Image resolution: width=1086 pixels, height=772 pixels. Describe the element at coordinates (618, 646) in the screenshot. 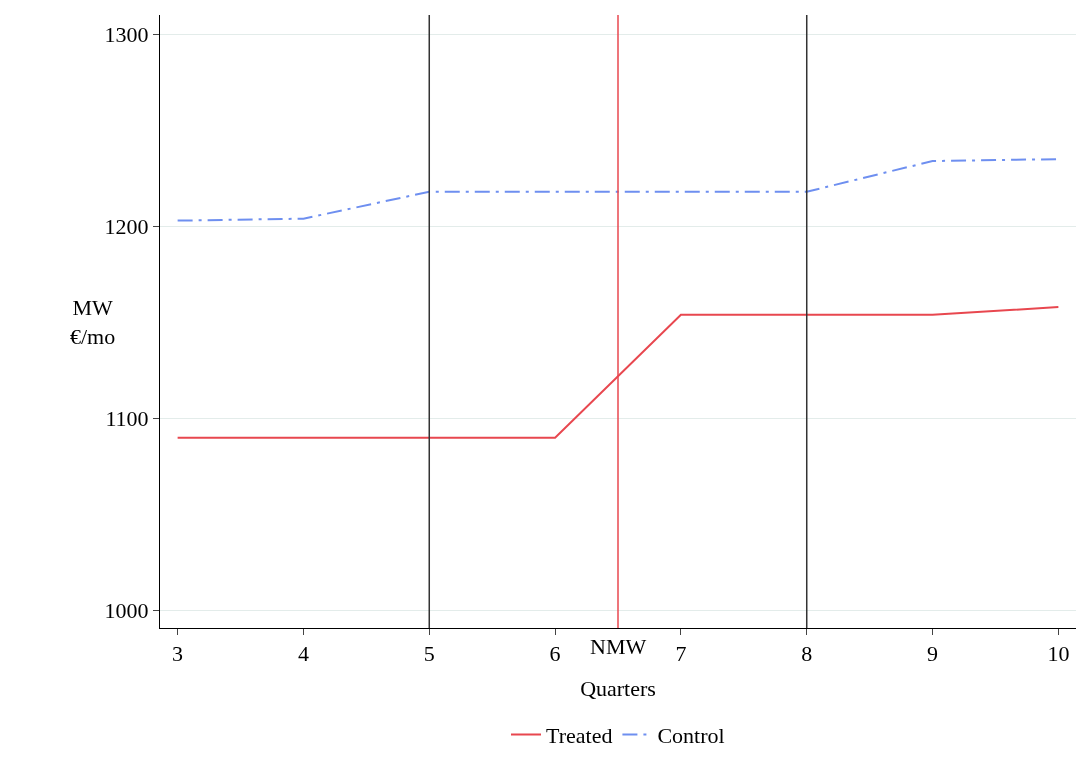

I see `ref-line-label: NMW` at that location.